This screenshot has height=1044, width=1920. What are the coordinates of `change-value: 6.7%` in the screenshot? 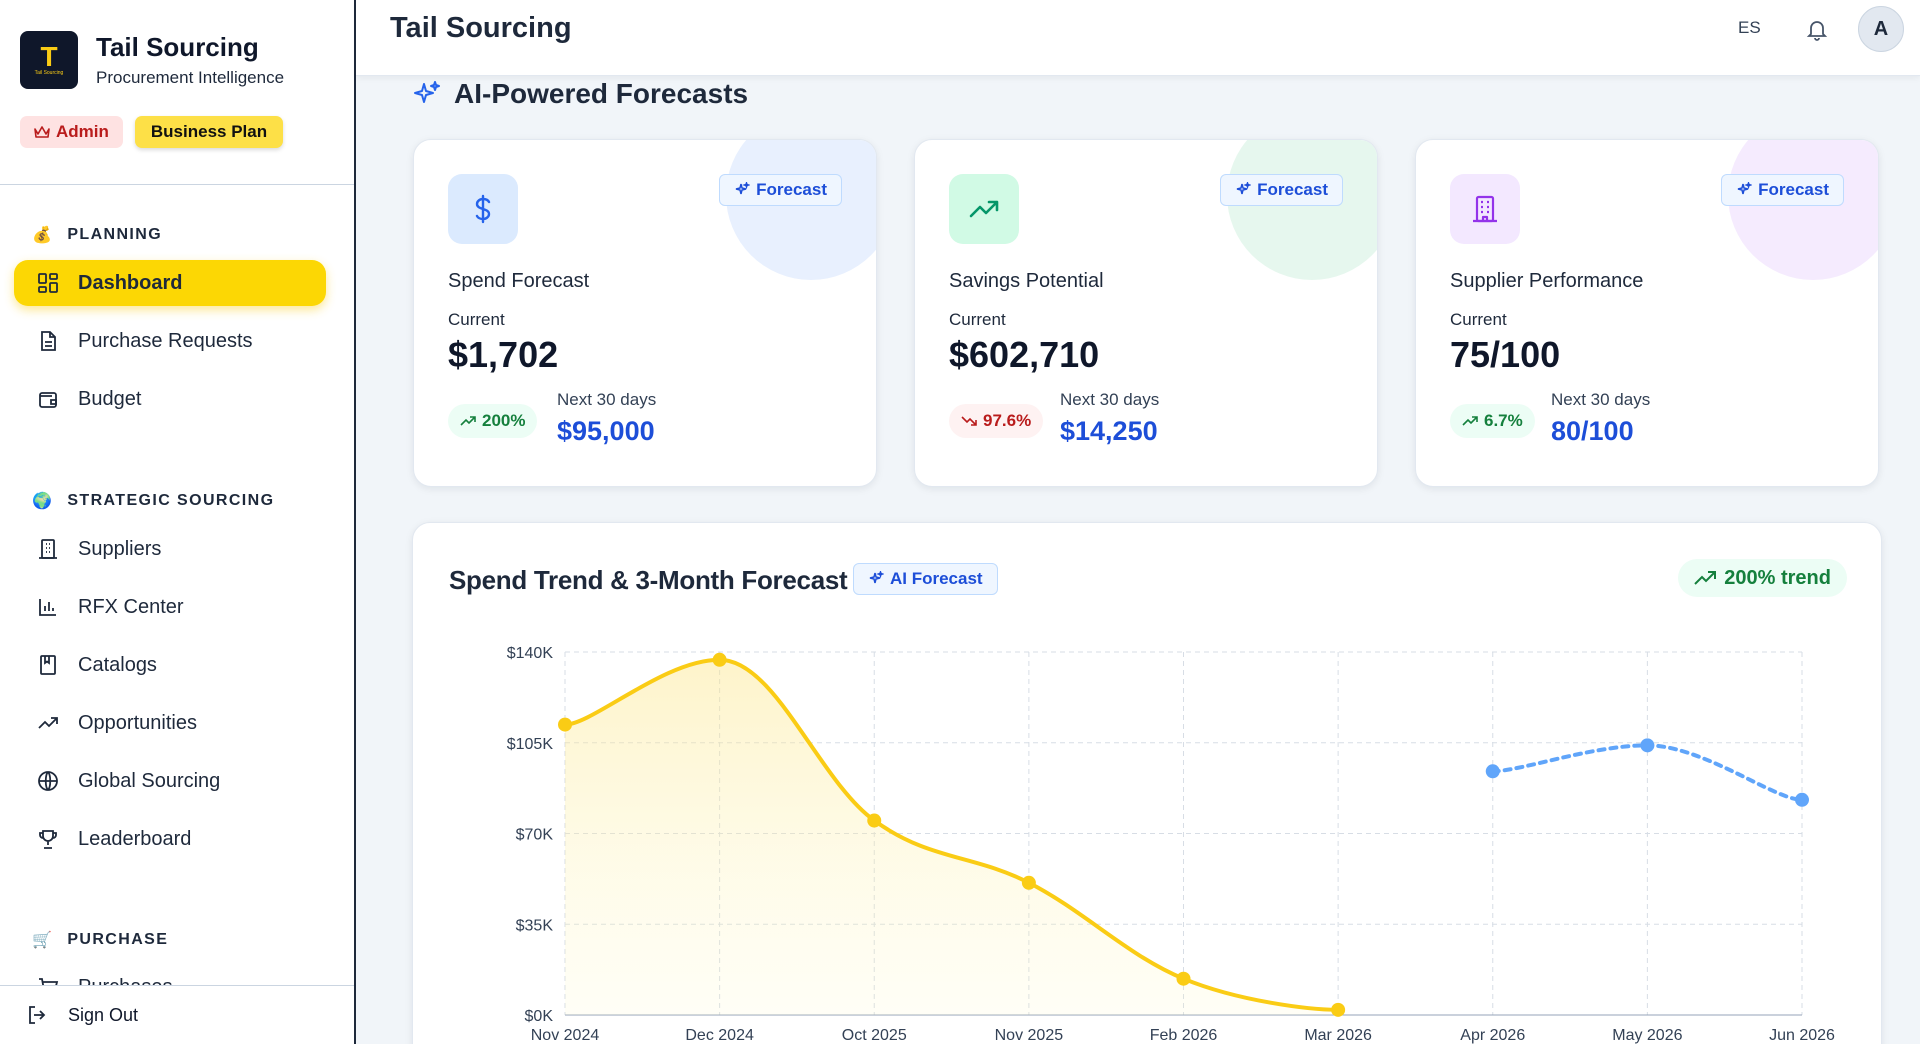 It's located at (1503, 420).